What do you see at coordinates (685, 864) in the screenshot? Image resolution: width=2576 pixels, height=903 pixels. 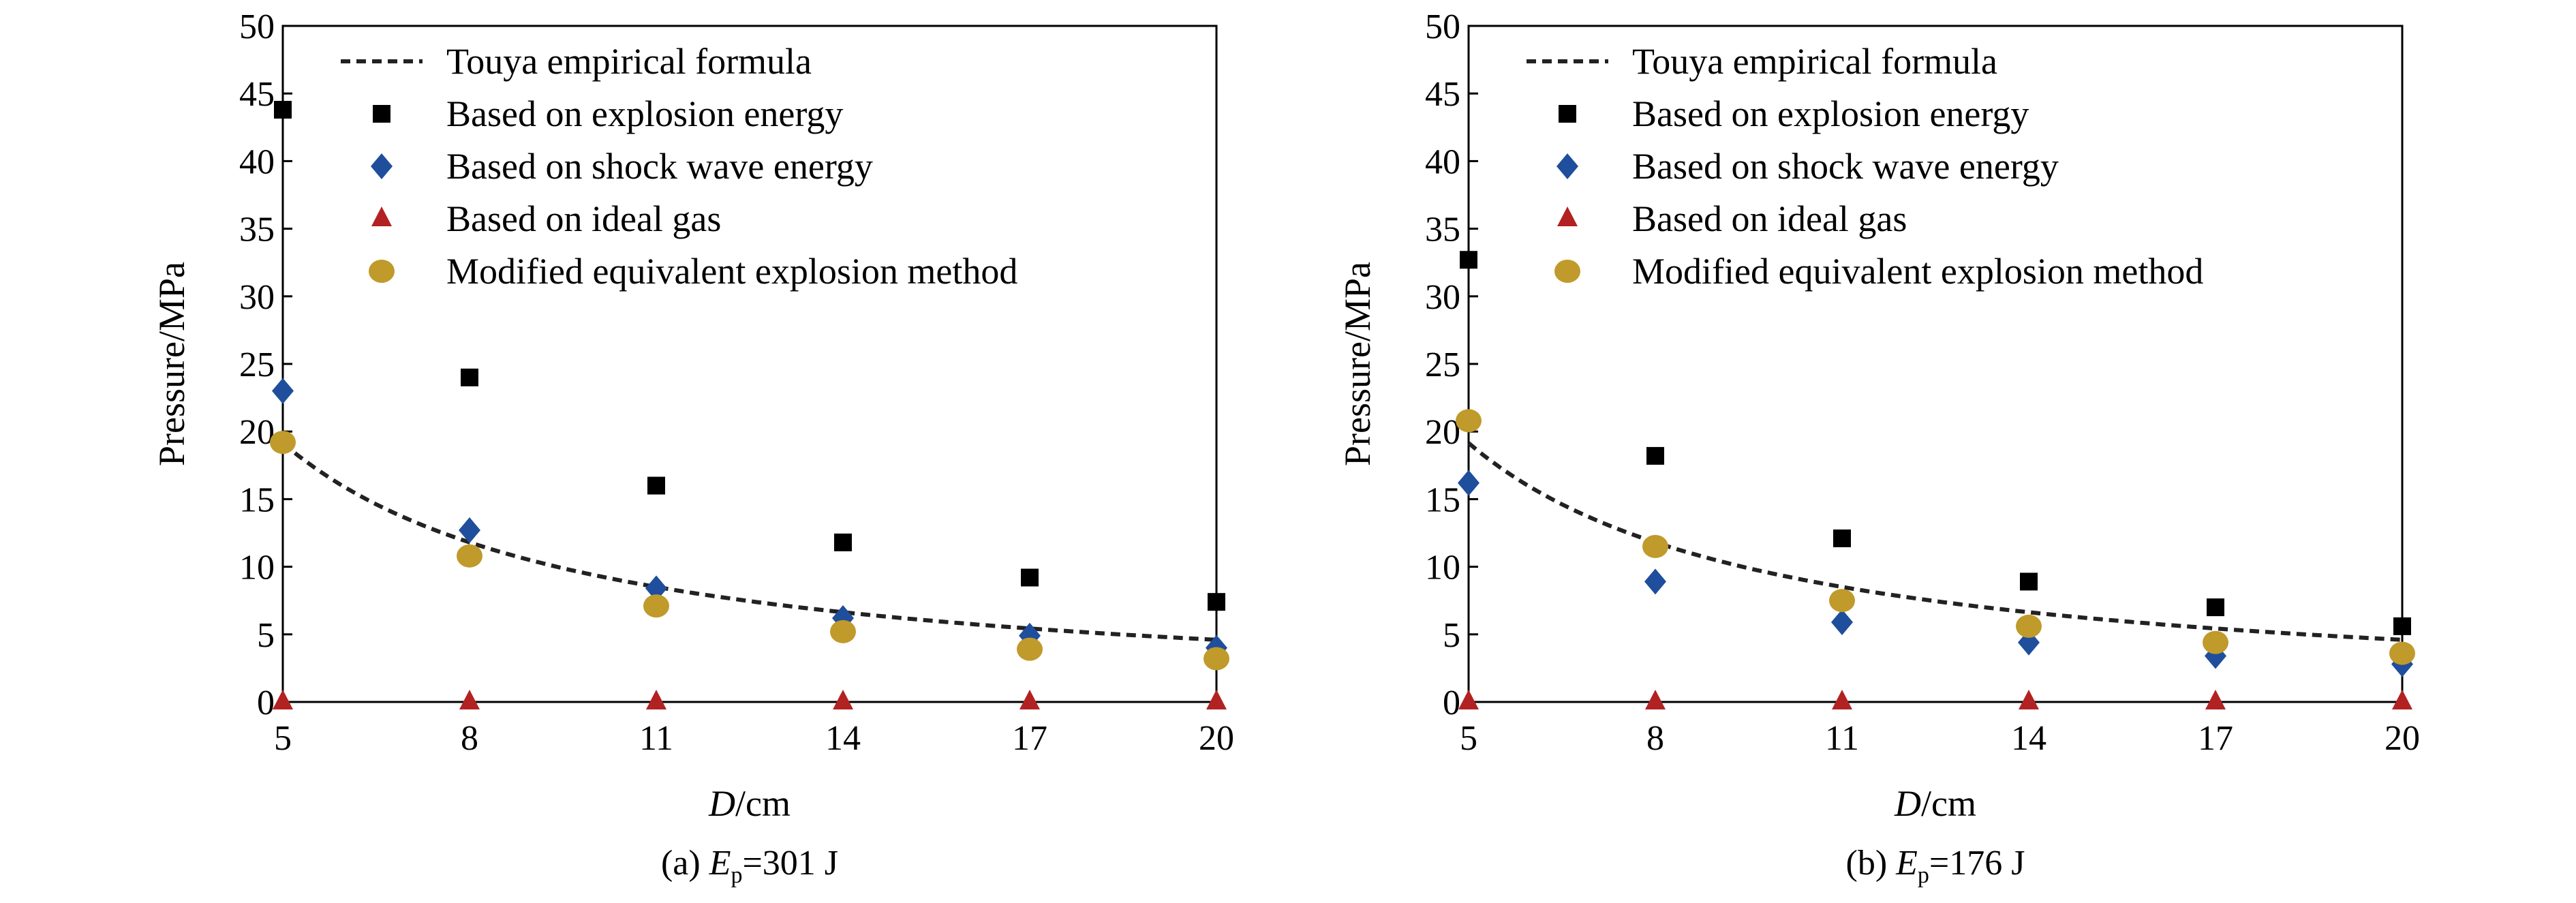 I see `caption-prefix: (a)` at bounding box center [685, 864].